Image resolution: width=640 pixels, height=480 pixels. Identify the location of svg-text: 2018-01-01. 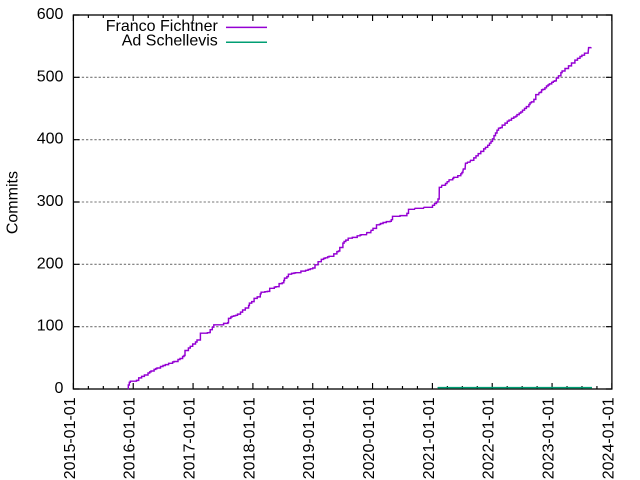
(249, 438).